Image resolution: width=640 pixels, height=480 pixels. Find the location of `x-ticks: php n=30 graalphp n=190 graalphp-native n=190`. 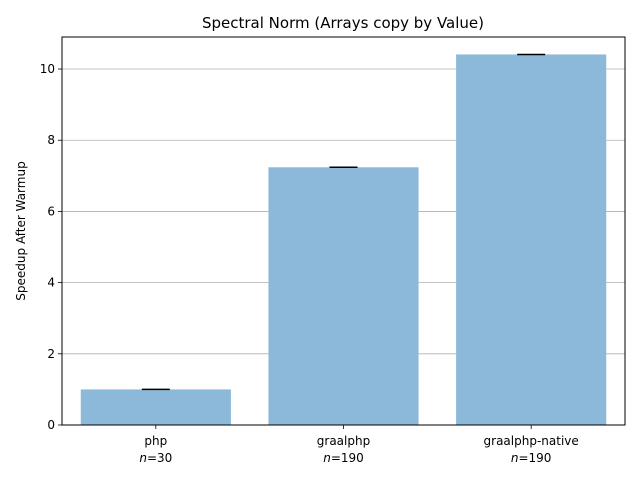

x-ticks: php n=30 graalphp n=190 graalphp-native n=190 is located at coordinates (359, 445).